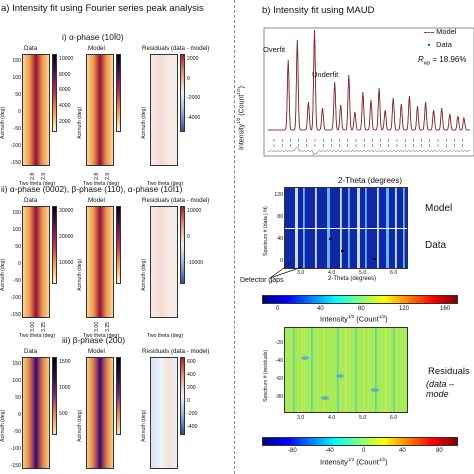 The width and height of the screenshot is (474, 474). I want to click on azimuth-label-3-2: Azimuth (deg), so click(80, 425).